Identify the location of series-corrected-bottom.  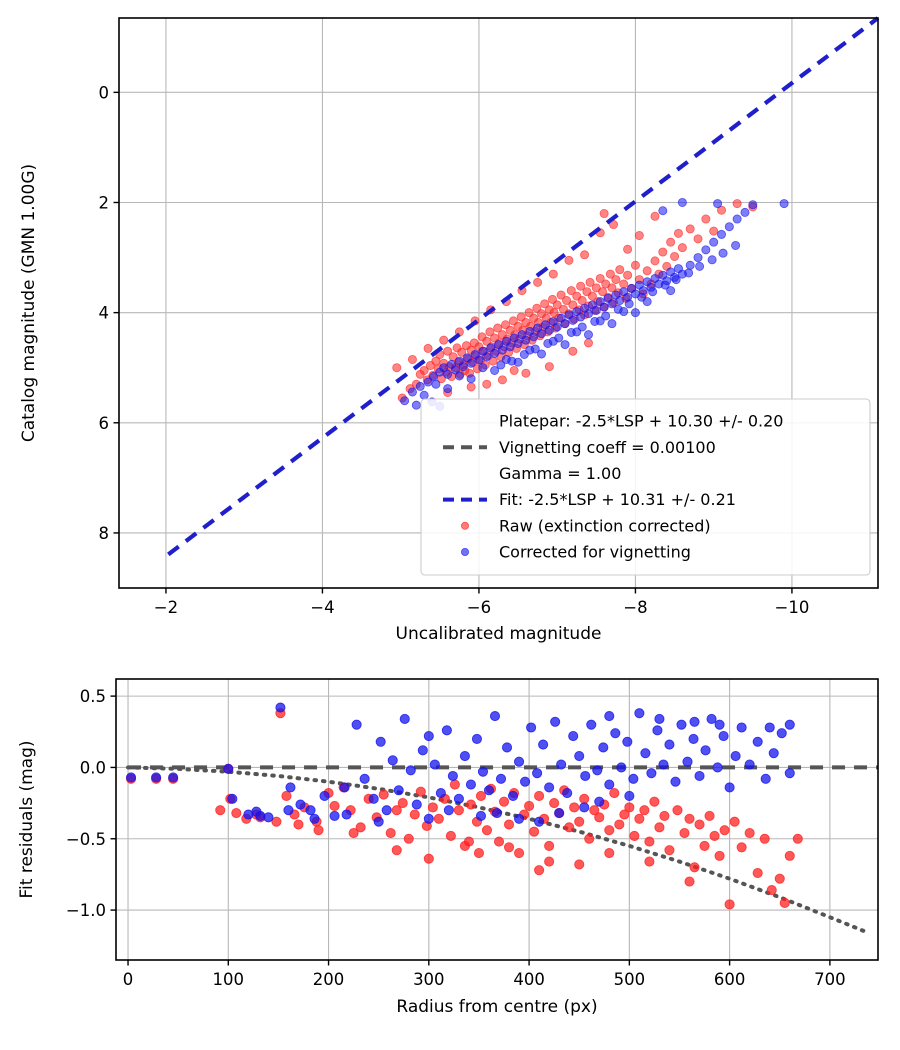
(460, 764).